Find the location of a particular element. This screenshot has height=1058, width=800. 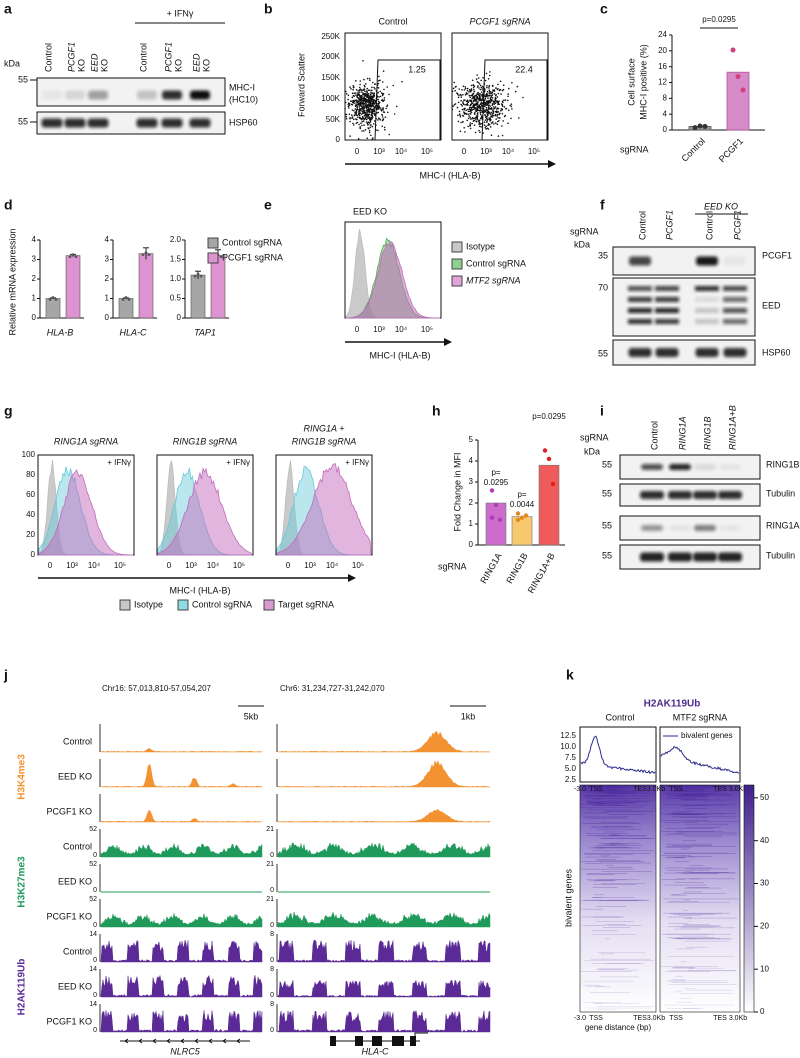

y-tick-label: 1 is located at coordinates (34, 298).